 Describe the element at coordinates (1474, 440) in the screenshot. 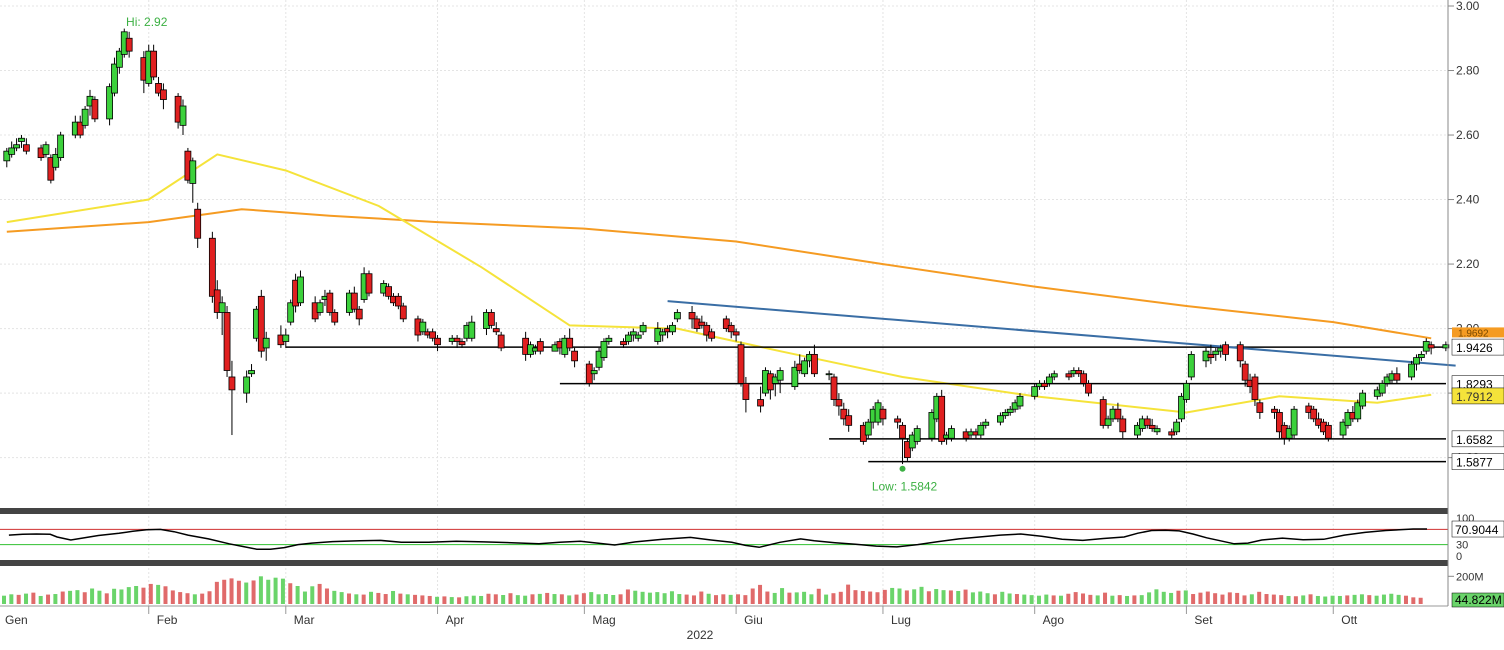

I see `support-tag: 1.6582` at that location.